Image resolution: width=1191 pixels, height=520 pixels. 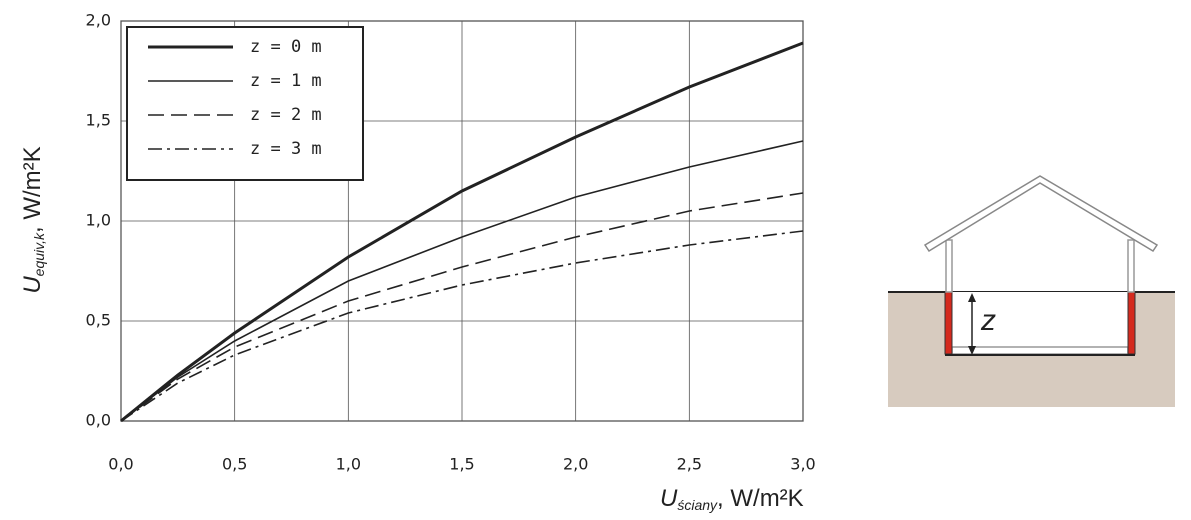 What do you see at coordinates (689, 464) in the screenshot?
I see `x-tick-label: 2,5` at bounding box center [689, 464].